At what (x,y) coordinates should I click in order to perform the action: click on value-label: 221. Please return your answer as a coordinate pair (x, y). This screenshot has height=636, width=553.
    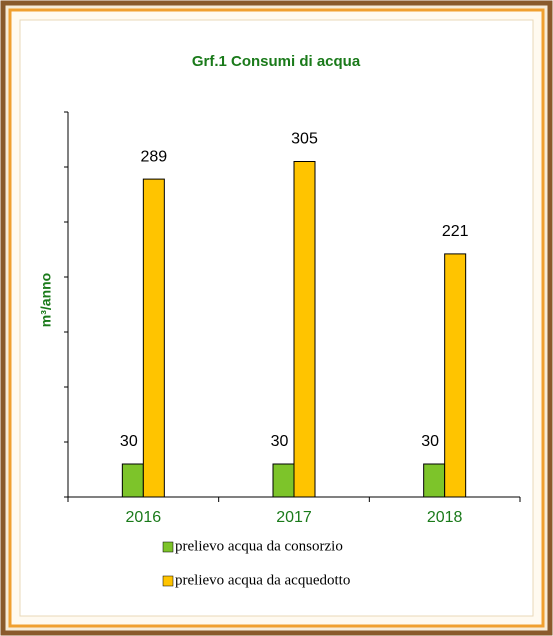
    Looking at the image, I should click on (455, 231).